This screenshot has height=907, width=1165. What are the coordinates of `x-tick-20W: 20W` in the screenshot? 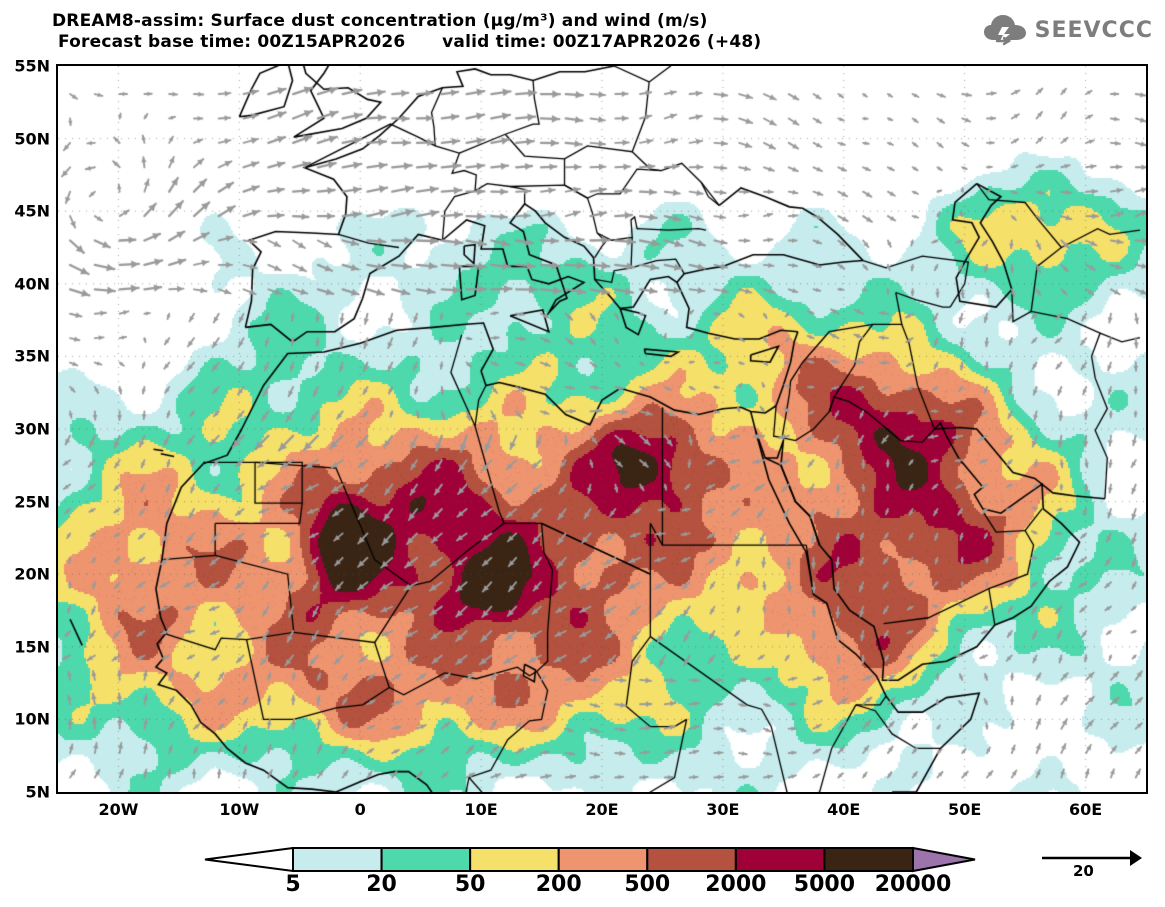 It's located at (118, 809).